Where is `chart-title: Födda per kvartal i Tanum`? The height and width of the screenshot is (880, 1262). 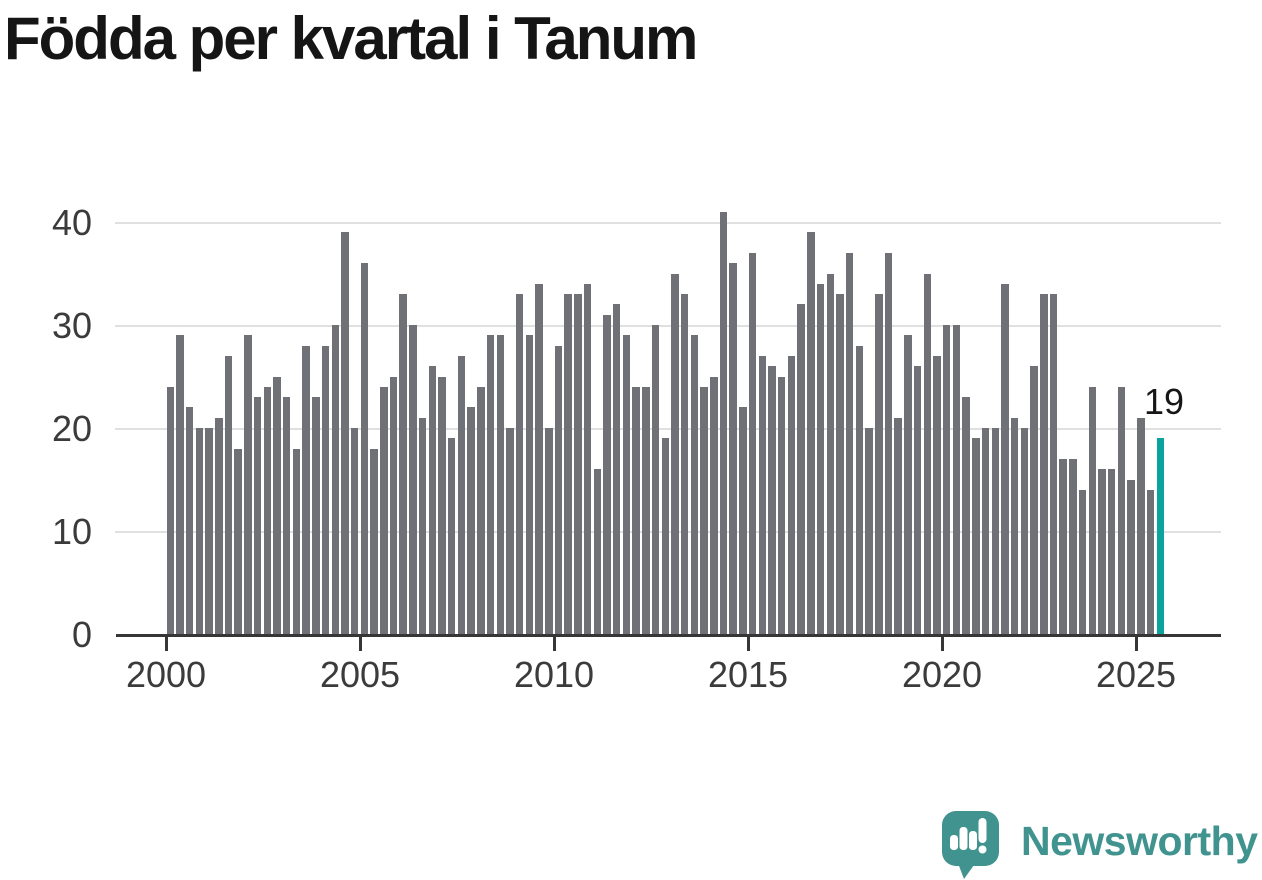 chart-title: Födda per kvartal i Tanum is located at coordinates (351, 38).